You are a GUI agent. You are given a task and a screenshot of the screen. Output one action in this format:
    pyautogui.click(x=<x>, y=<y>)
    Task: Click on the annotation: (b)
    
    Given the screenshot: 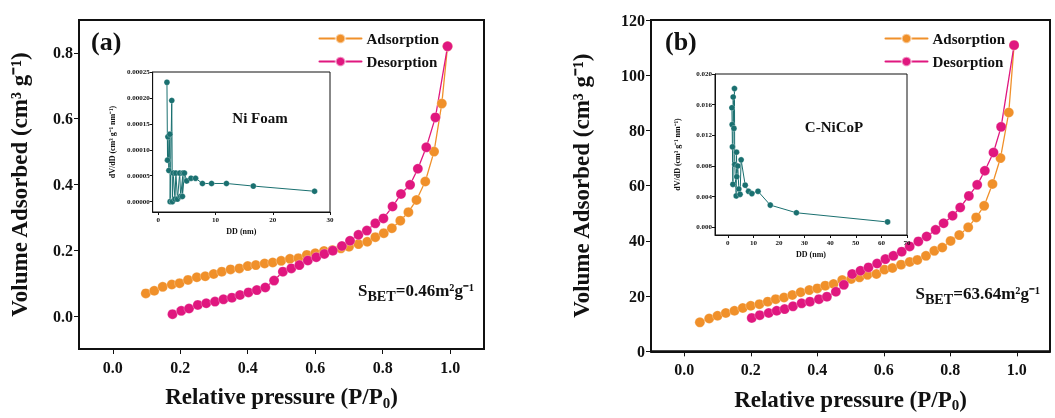 What is the action you would take?
    pyautogui.click(x=681, y=42)
    